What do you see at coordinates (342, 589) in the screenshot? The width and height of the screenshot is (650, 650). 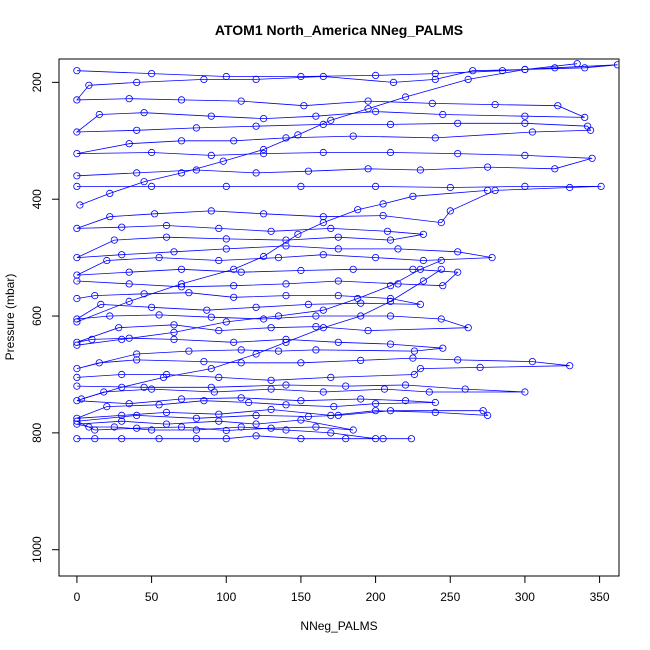 I see `x-axis: 0 50 100 150 200 250 300 350` at bounding box center [342, 589].